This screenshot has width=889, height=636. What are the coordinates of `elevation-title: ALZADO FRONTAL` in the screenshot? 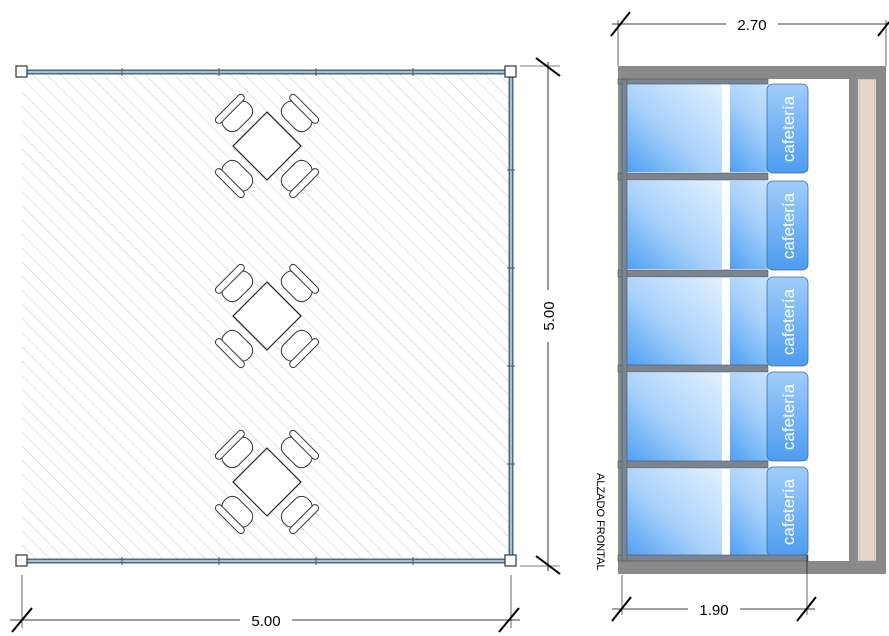 It's located at (600, 522).